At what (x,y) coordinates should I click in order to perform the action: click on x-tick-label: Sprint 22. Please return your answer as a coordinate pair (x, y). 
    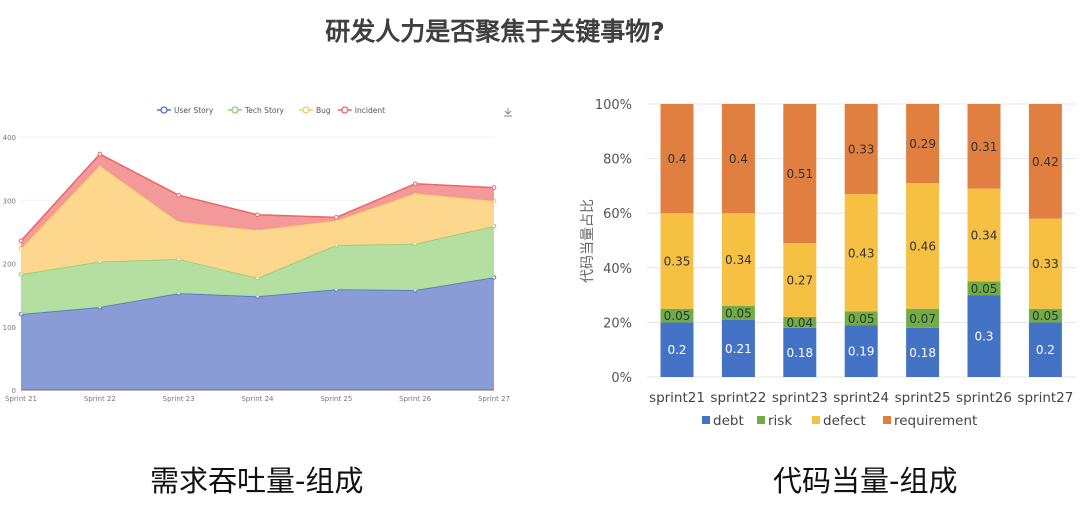
    Looking at the image, I should click on (100, 399).